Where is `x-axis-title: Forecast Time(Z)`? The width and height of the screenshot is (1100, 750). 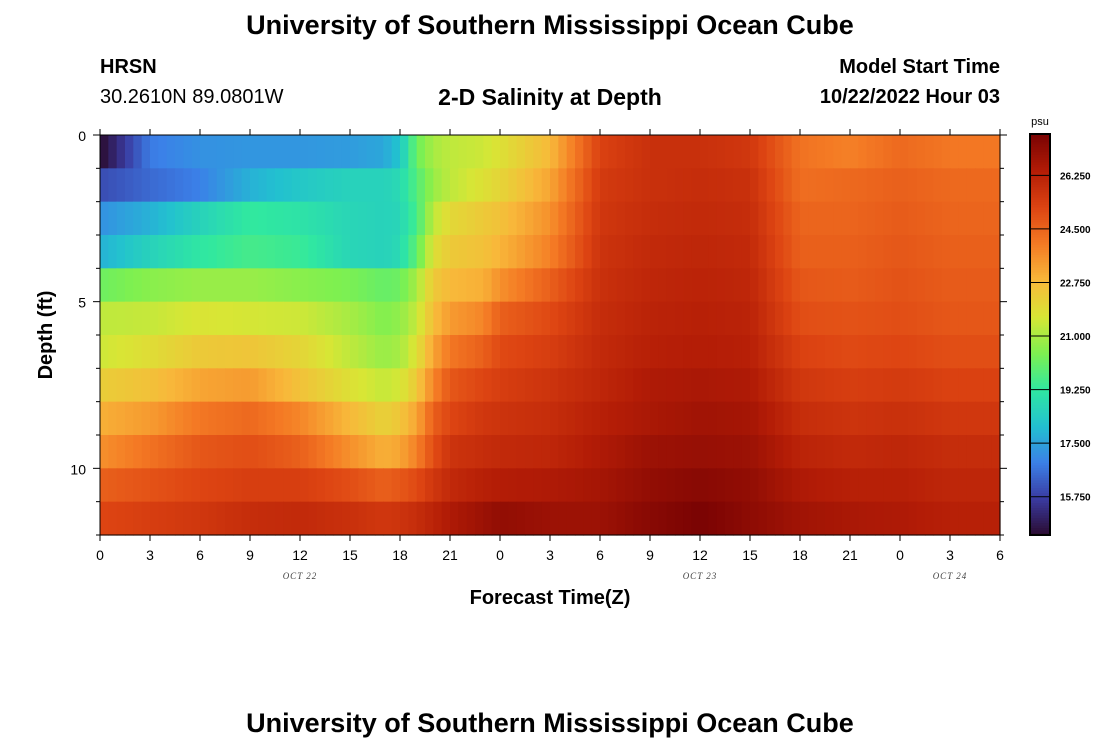
x-axis-title: Forecast Time(Z) is located at coordinates (550, 598).